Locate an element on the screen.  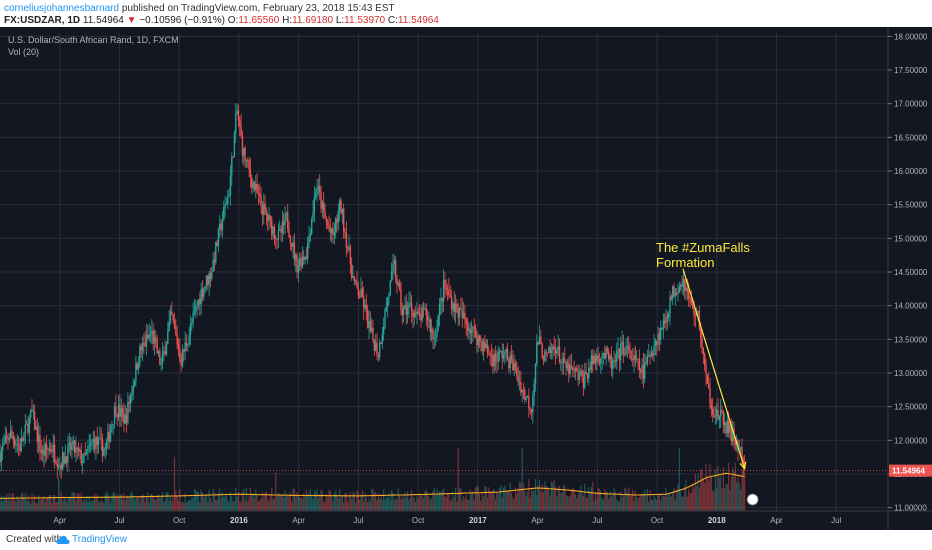
tradingview-brand: TradingView is located at coordinates (100, 539).